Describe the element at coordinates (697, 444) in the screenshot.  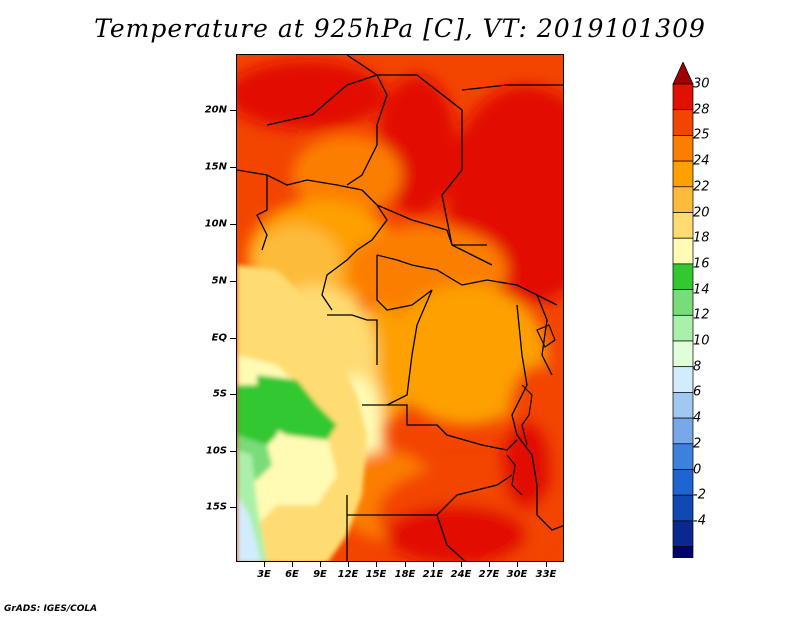
I see `colorbar-label: 2` at that location.